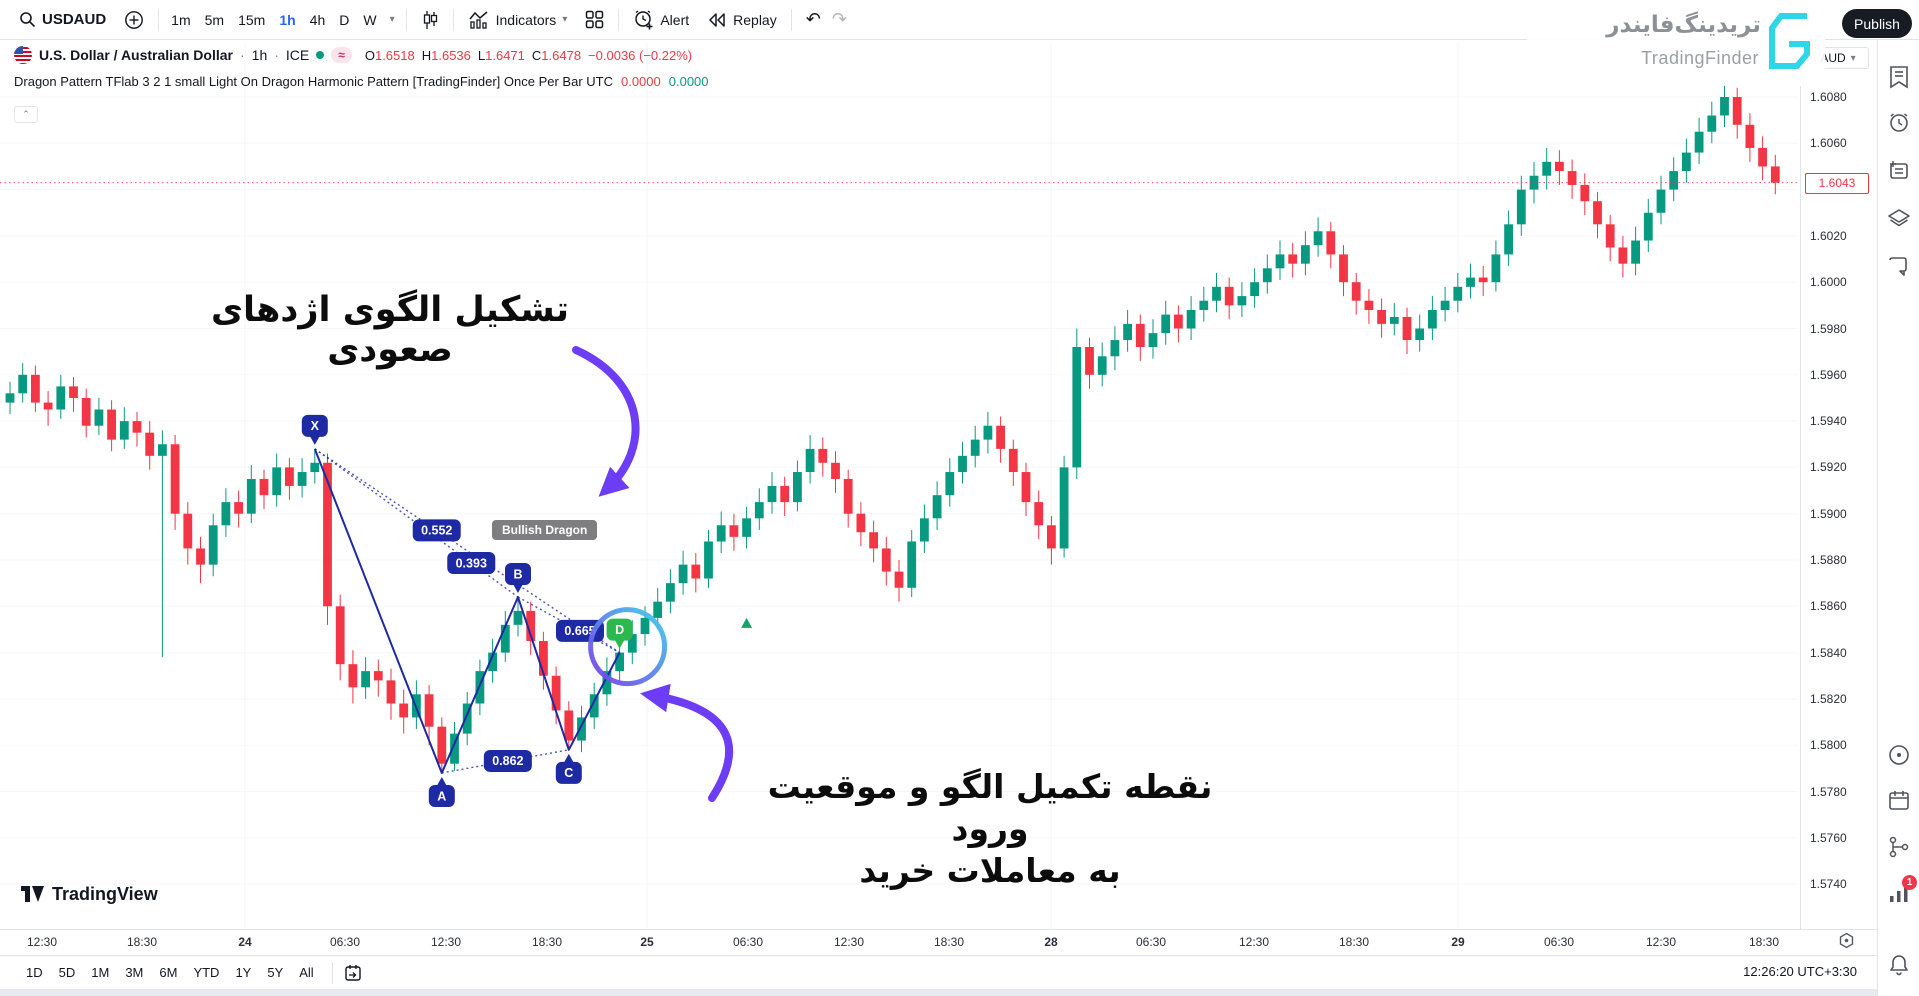 The image size is (1919, 996). Describe the element at coordinates (23, 55) in the screenshot. I see `us-flag-icon` at that location.